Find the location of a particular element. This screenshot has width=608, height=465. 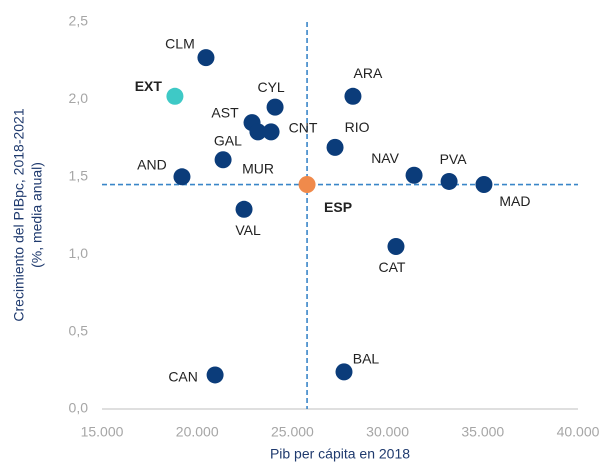

point-label: CAN is located at coordinates (183, 377).